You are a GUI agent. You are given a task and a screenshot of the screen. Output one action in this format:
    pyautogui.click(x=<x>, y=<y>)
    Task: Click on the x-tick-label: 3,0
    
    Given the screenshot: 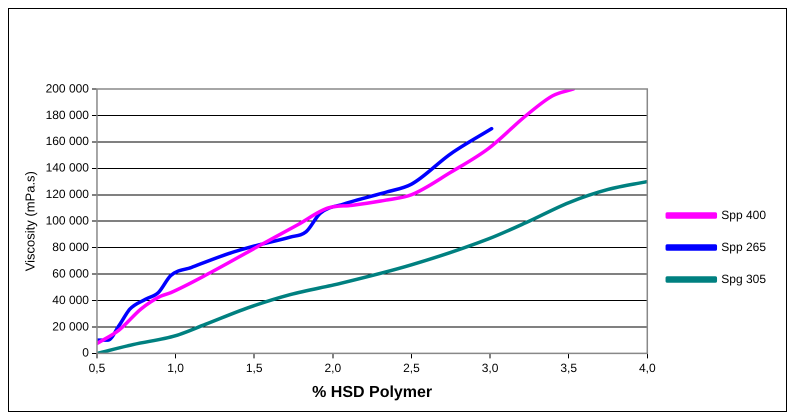 What is the action you would take?
    pyautogui.click(x=490, y=367)
    